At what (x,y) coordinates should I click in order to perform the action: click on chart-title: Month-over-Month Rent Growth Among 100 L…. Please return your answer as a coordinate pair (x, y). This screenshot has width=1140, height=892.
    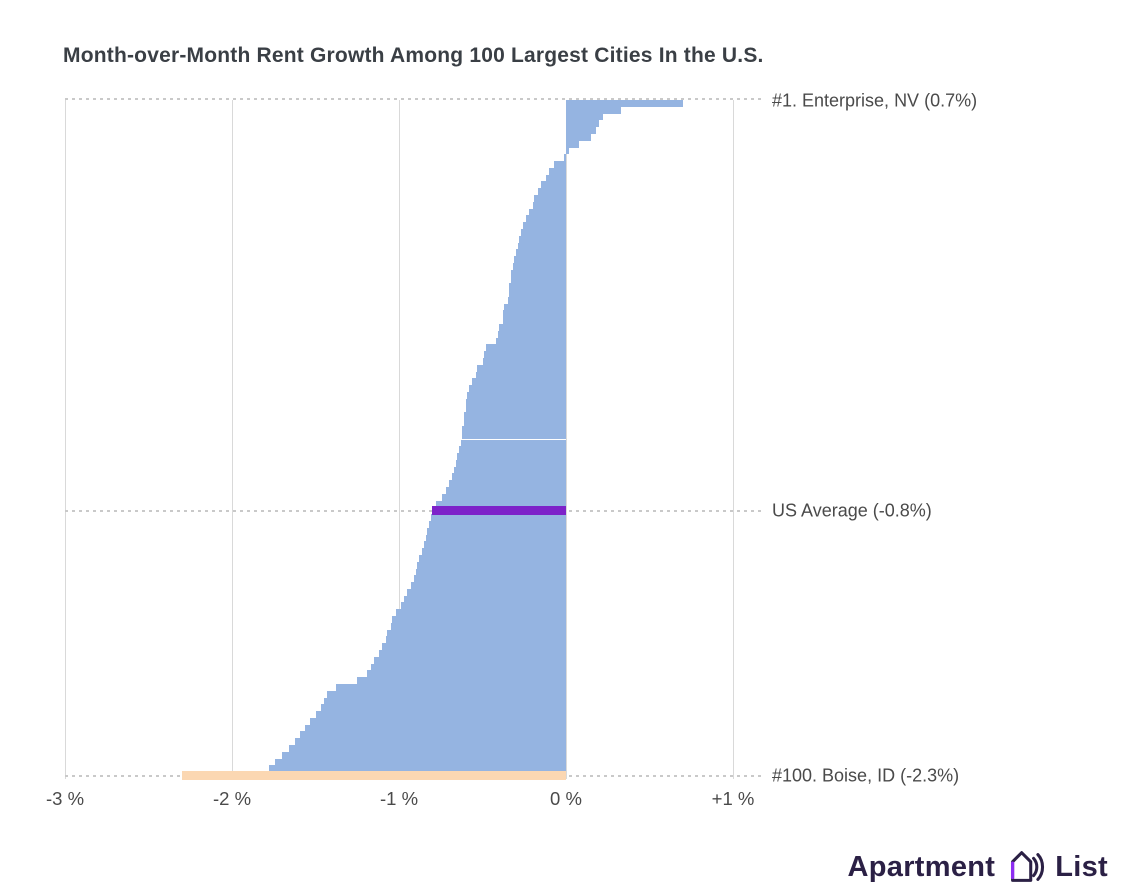
    Looking at the image, I should click on (413, 55).